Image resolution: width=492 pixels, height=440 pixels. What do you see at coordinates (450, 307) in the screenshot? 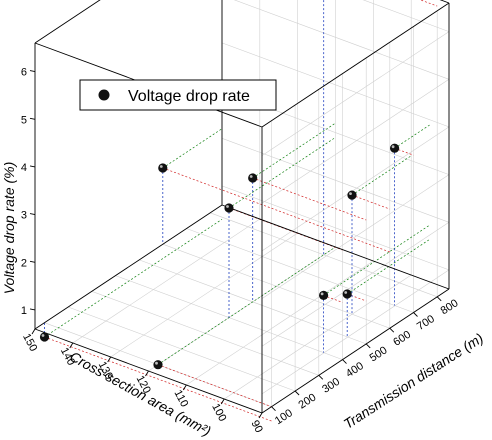
I see `y-tick-label: 800` at bounding box center [450, 307].